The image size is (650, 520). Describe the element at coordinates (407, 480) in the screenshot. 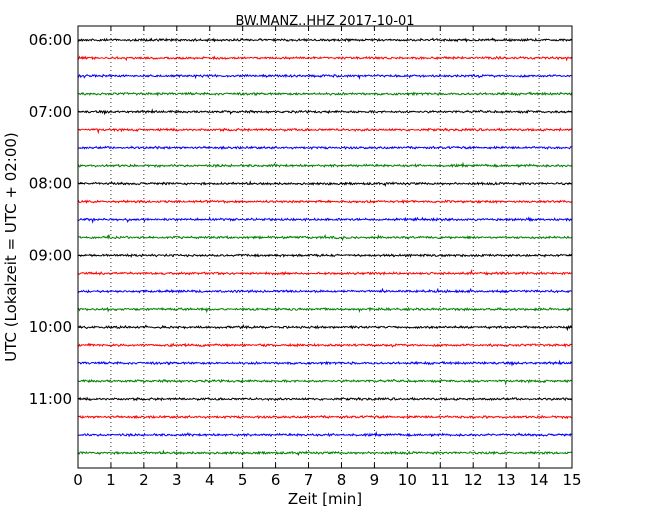

I see `x-tick-label: 10` at that location.